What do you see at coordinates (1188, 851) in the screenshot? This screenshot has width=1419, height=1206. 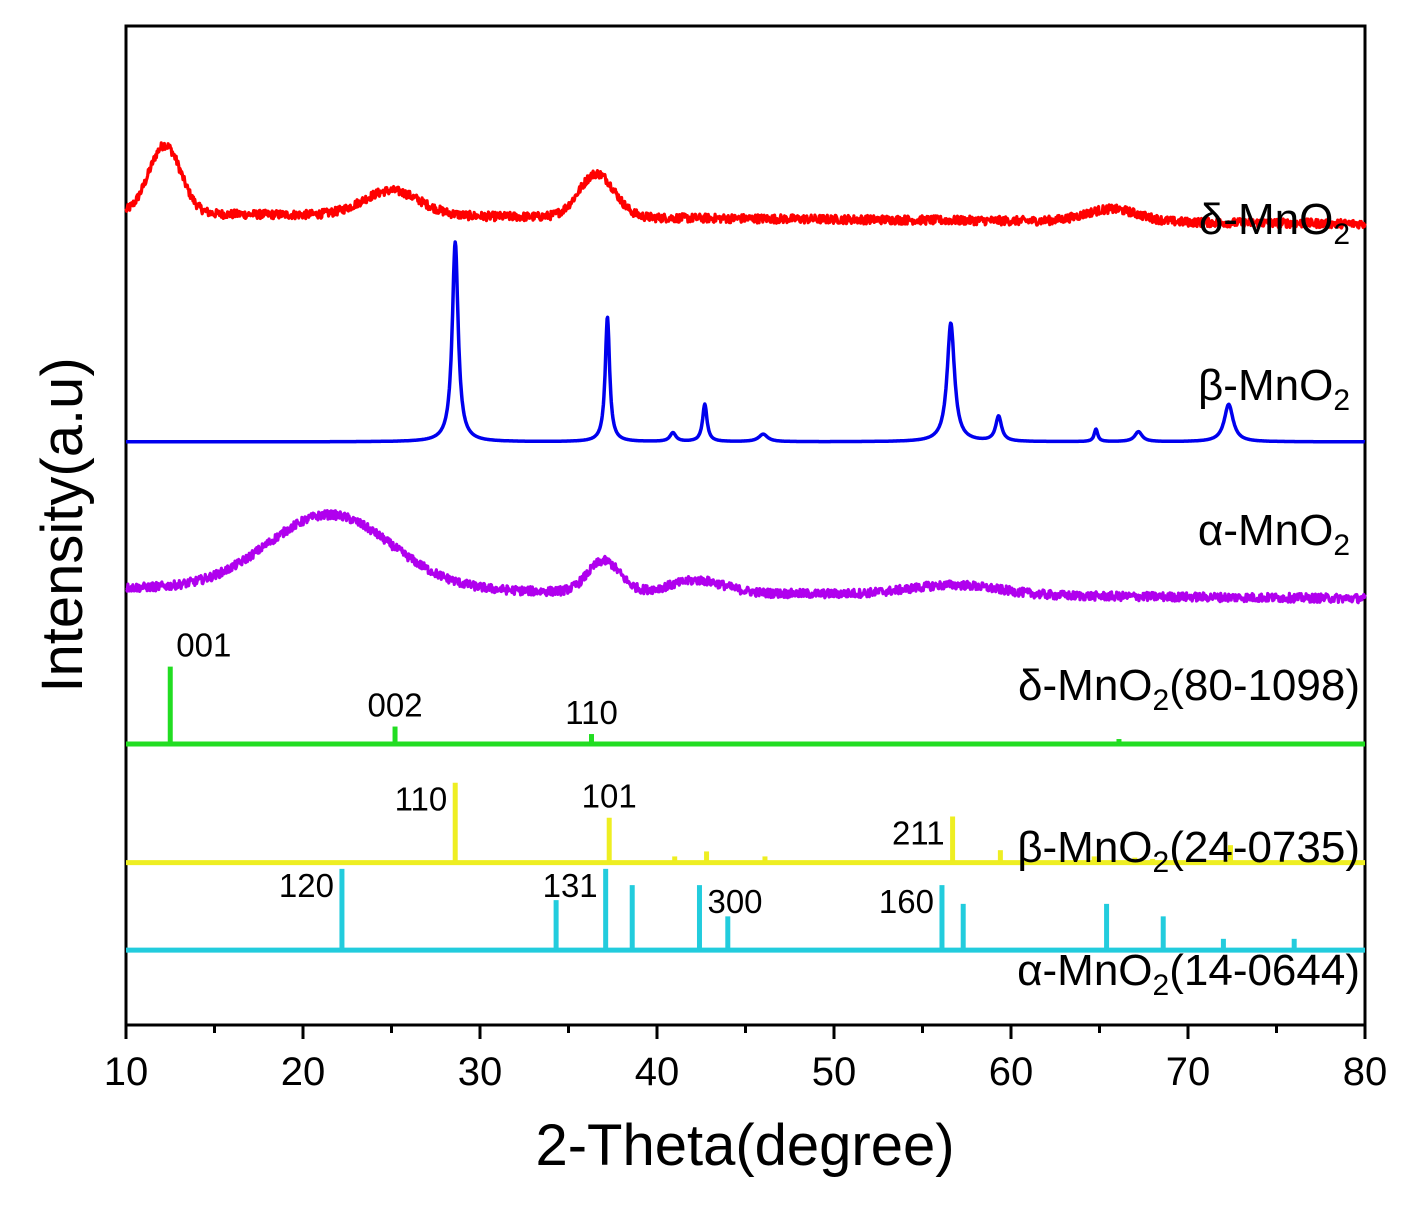 I see `ref-label-2: β-MnO2(24-0735)` at bounding box center [1188, 851].